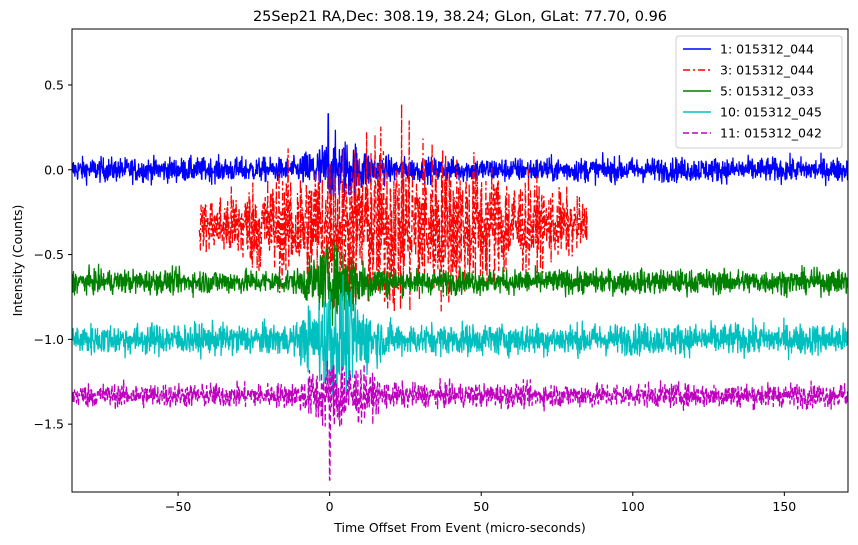 The width and height of the screenshot is (858, 545). Describe the element at coordinates (17, 261) in the screenshot. I see `y-axis-title: Intensity (Counts)` at that location.